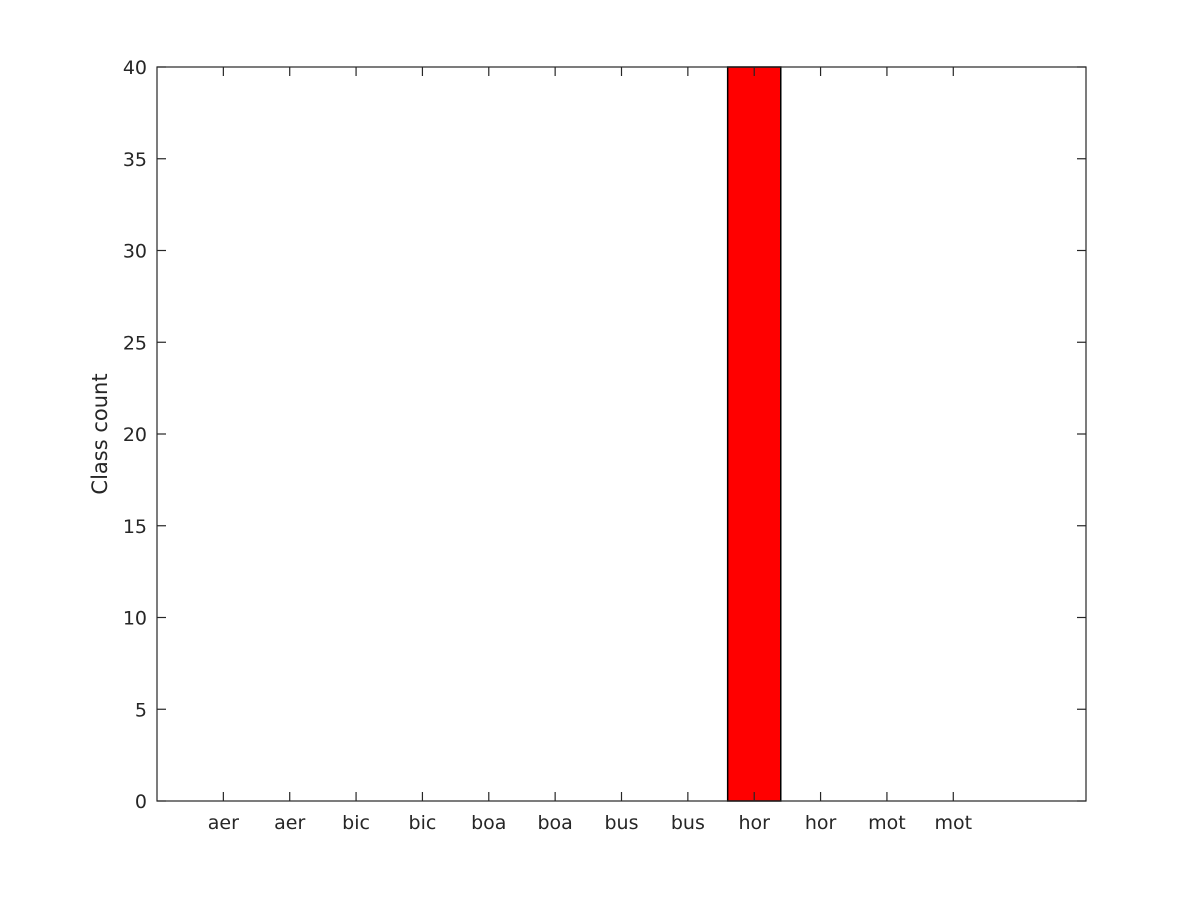  I want to click on bars-group, so click(754, 434).